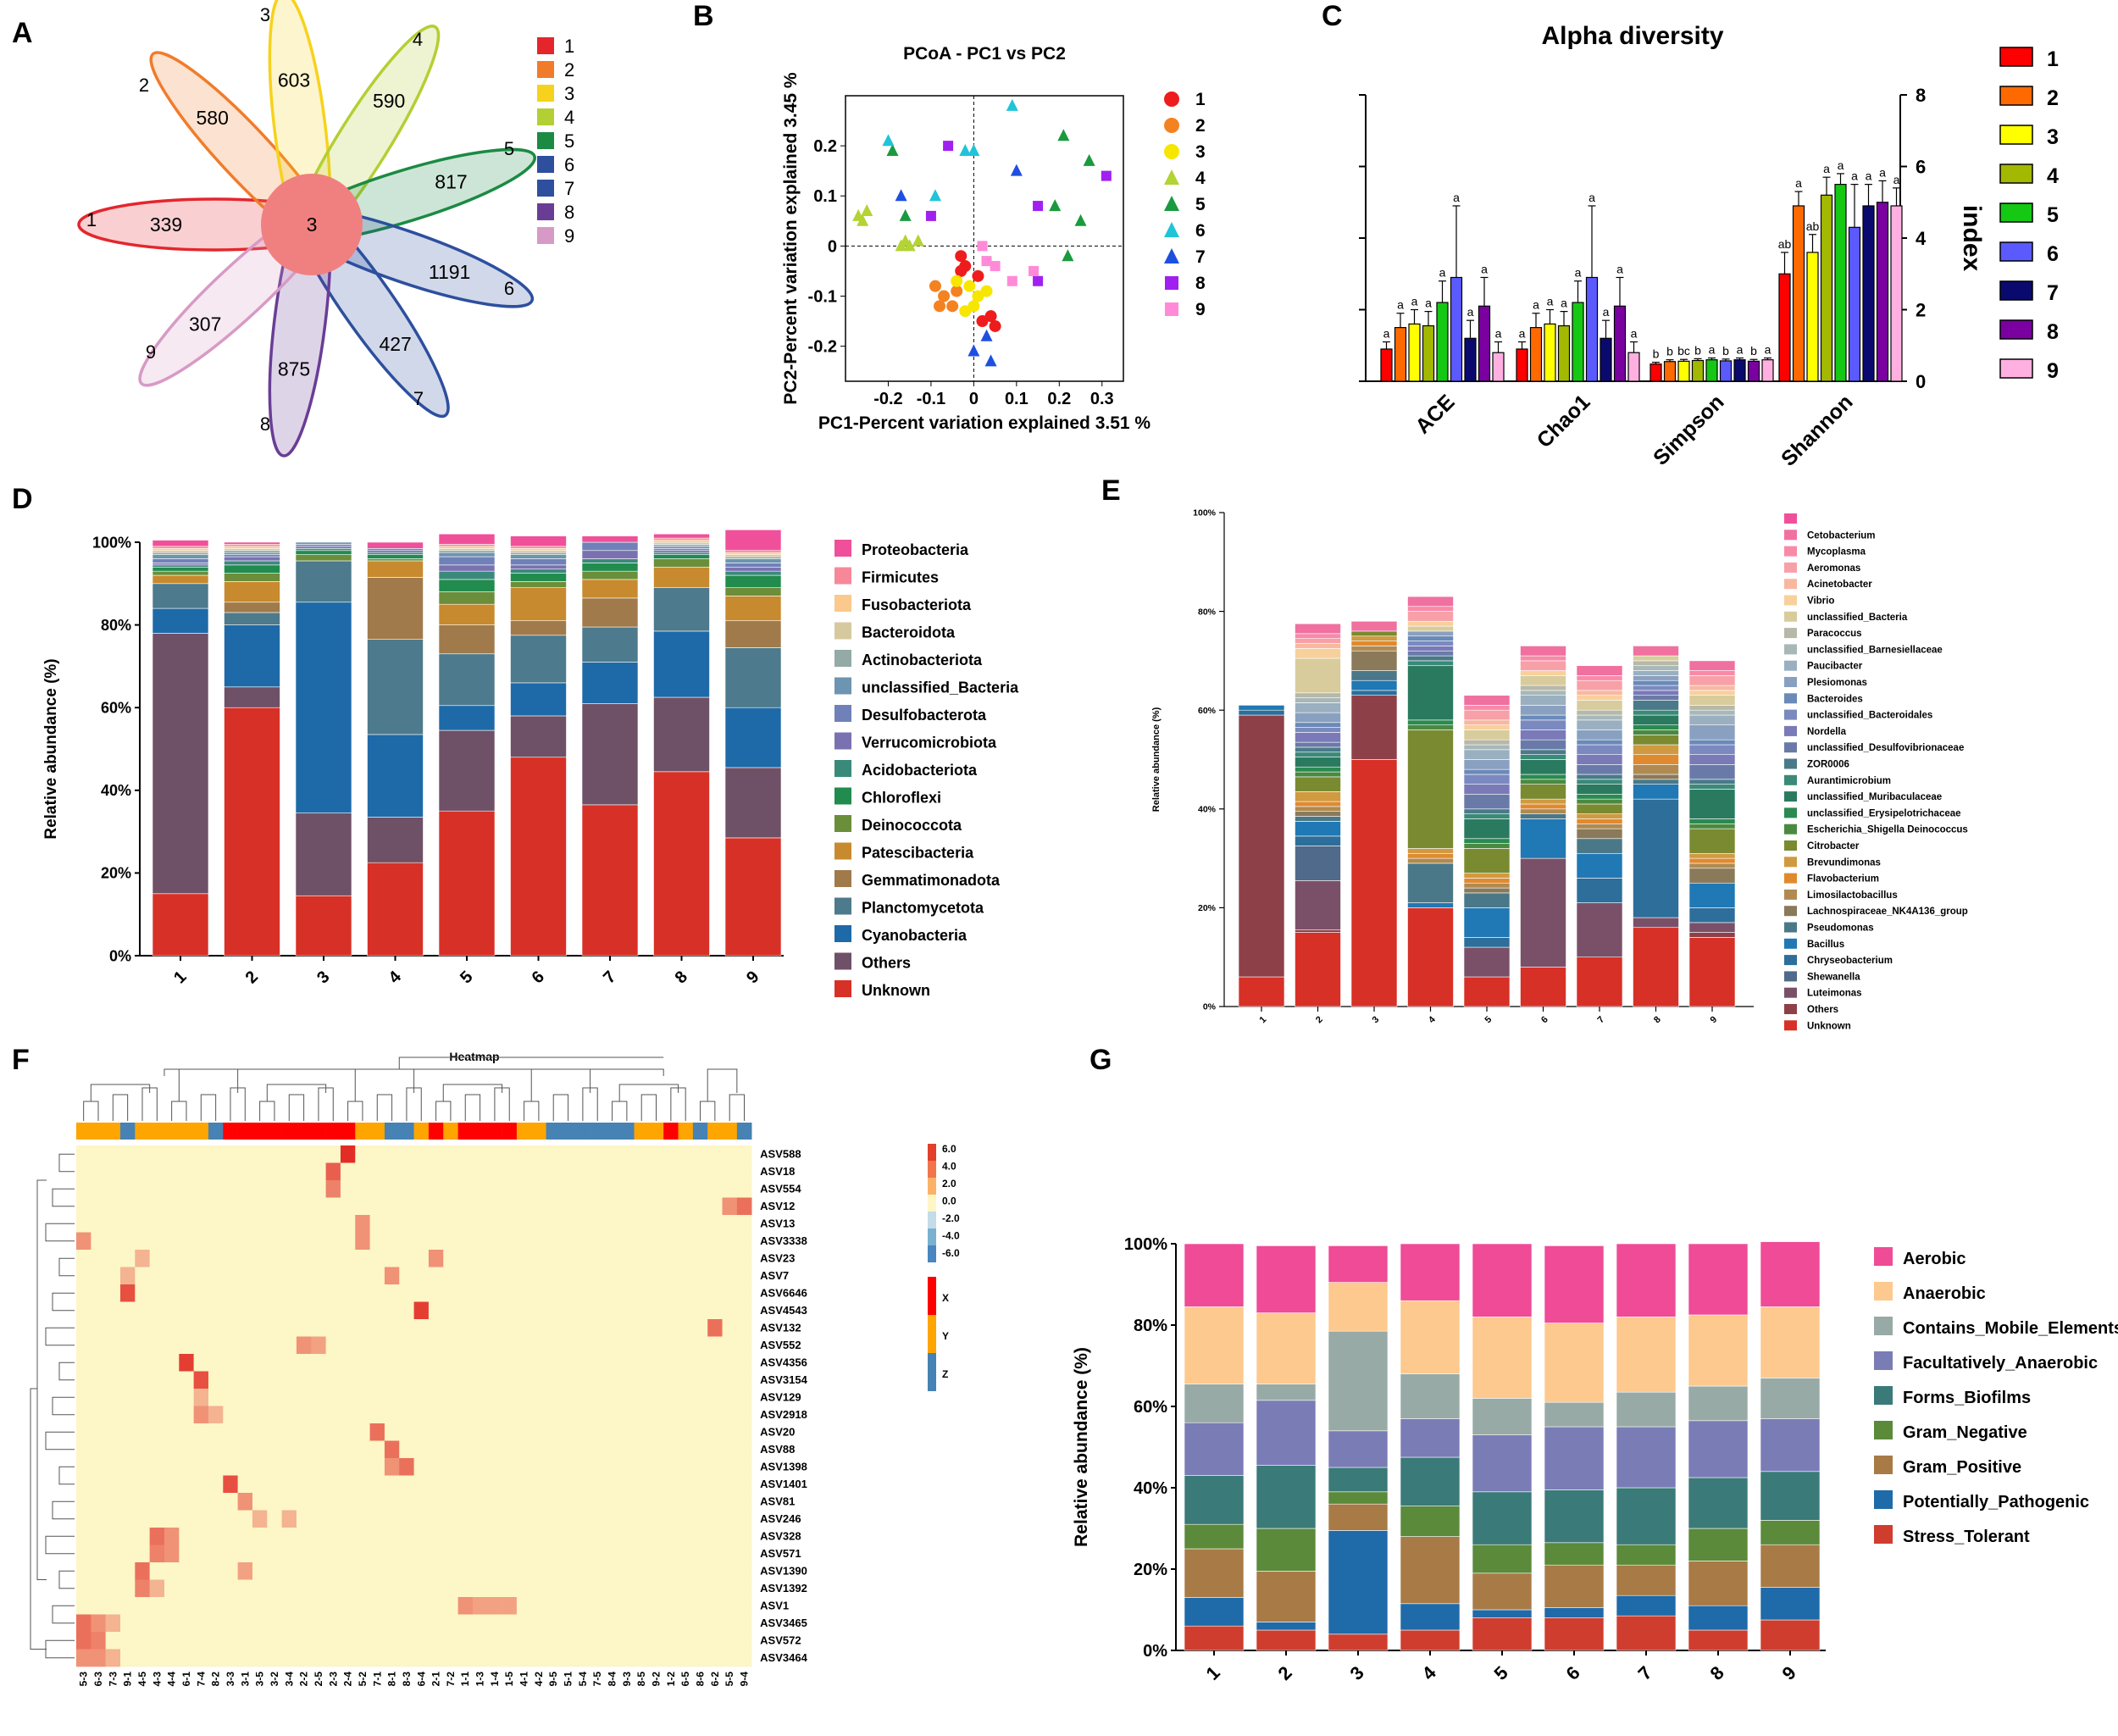 The height and width of the screenshot is (1736, 2118). Describe the element at coordinates (1261, 992) in the screenshot. I see `bar-segment-Unknown` at that location.